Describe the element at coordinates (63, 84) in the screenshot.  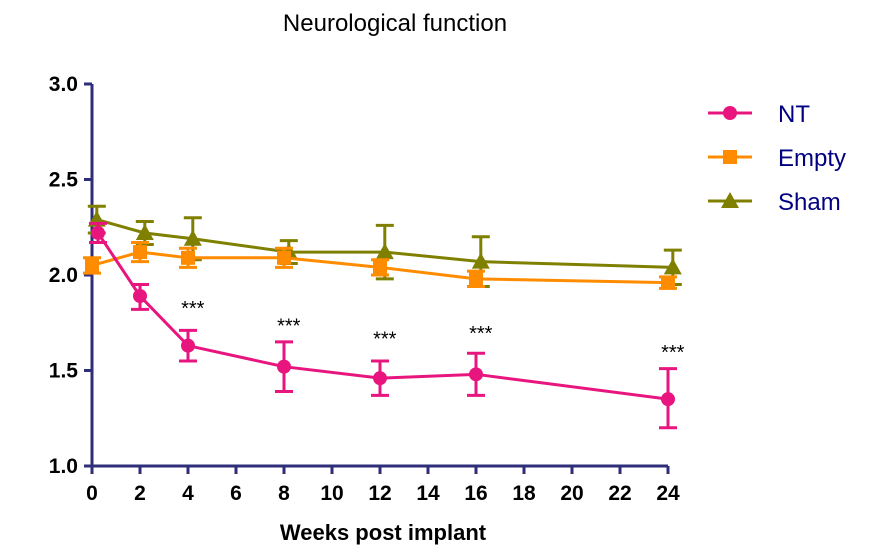
I see `y-tick-label: 3.0` at that location.